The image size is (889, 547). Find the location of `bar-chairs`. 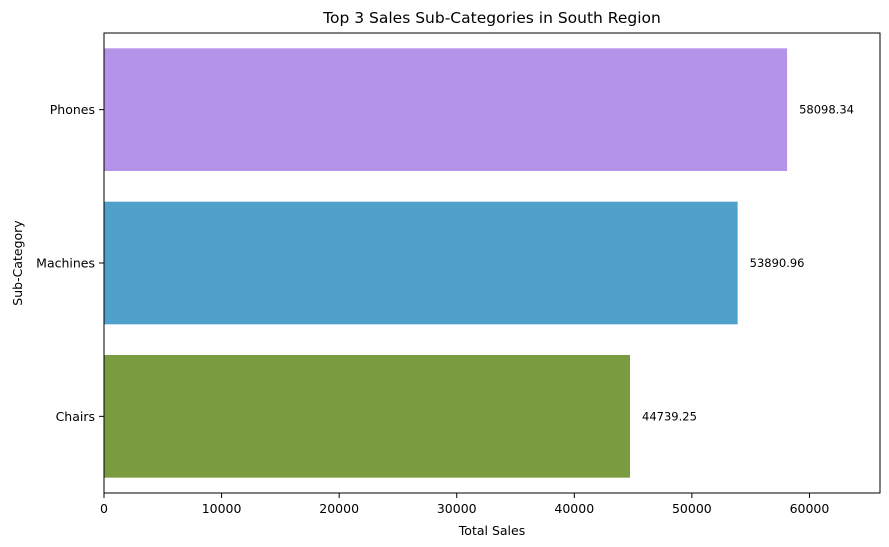

bar-chairs is located at coordinates (367, 416).